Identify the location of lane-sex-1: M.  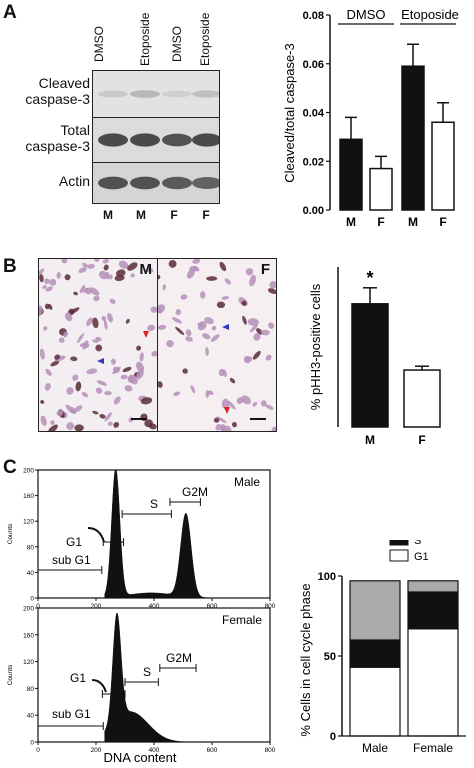
(108, 215).